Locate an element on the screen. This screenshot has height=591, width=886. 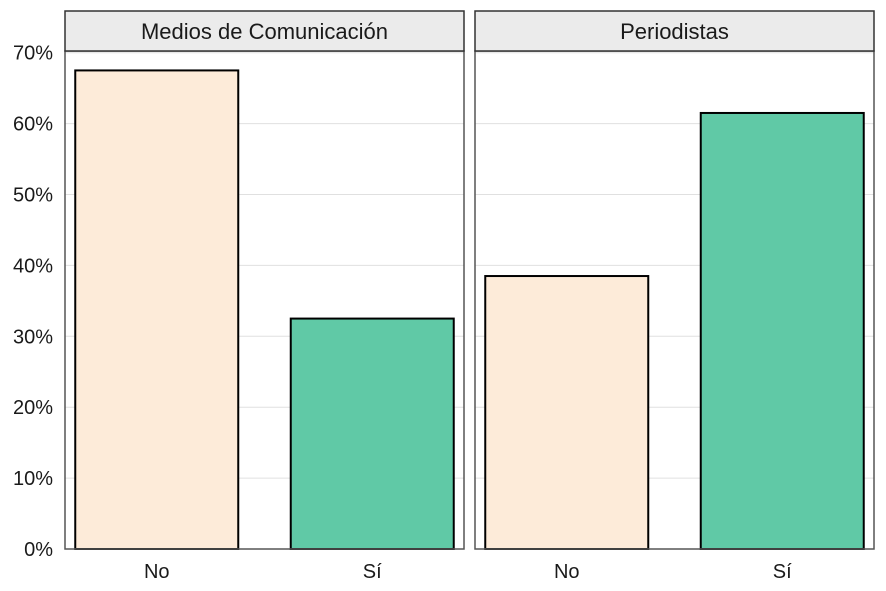
y-tick-label: 10% is located at coordinates (33, 479).